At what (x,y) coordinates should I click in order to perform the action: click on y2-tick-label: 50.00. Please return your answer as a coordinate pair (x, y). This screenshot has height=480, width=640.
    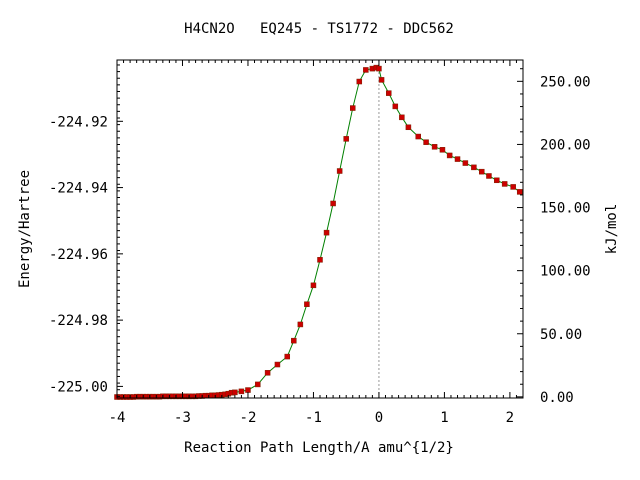
    Looking at the image, I should click on (561, 335).